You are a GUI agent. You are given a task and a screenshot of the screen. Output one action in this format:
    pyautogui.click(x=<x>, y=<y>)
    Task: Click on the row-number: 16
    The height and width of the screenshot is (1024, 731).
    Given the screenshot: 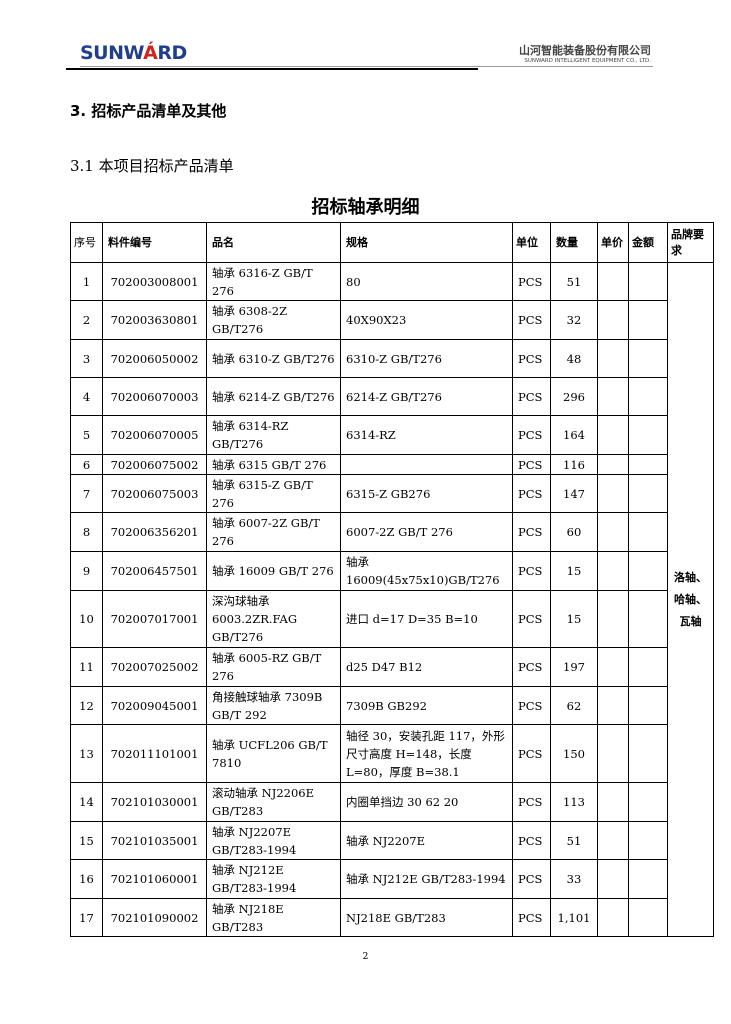 What is the action you would take?
    pyautogui.click(x=86, y=879)
    